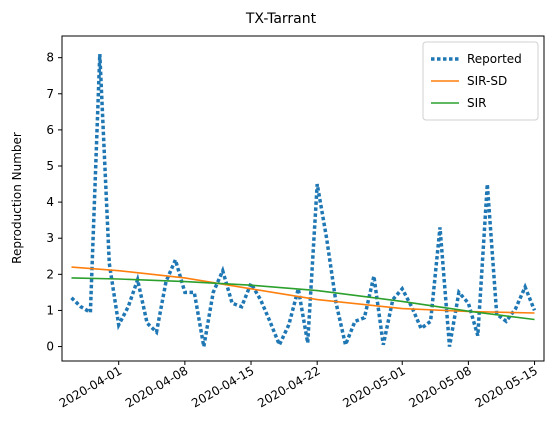 This screenshot has width=554, height=430. I want to click on legend-box, so click(480, 81).